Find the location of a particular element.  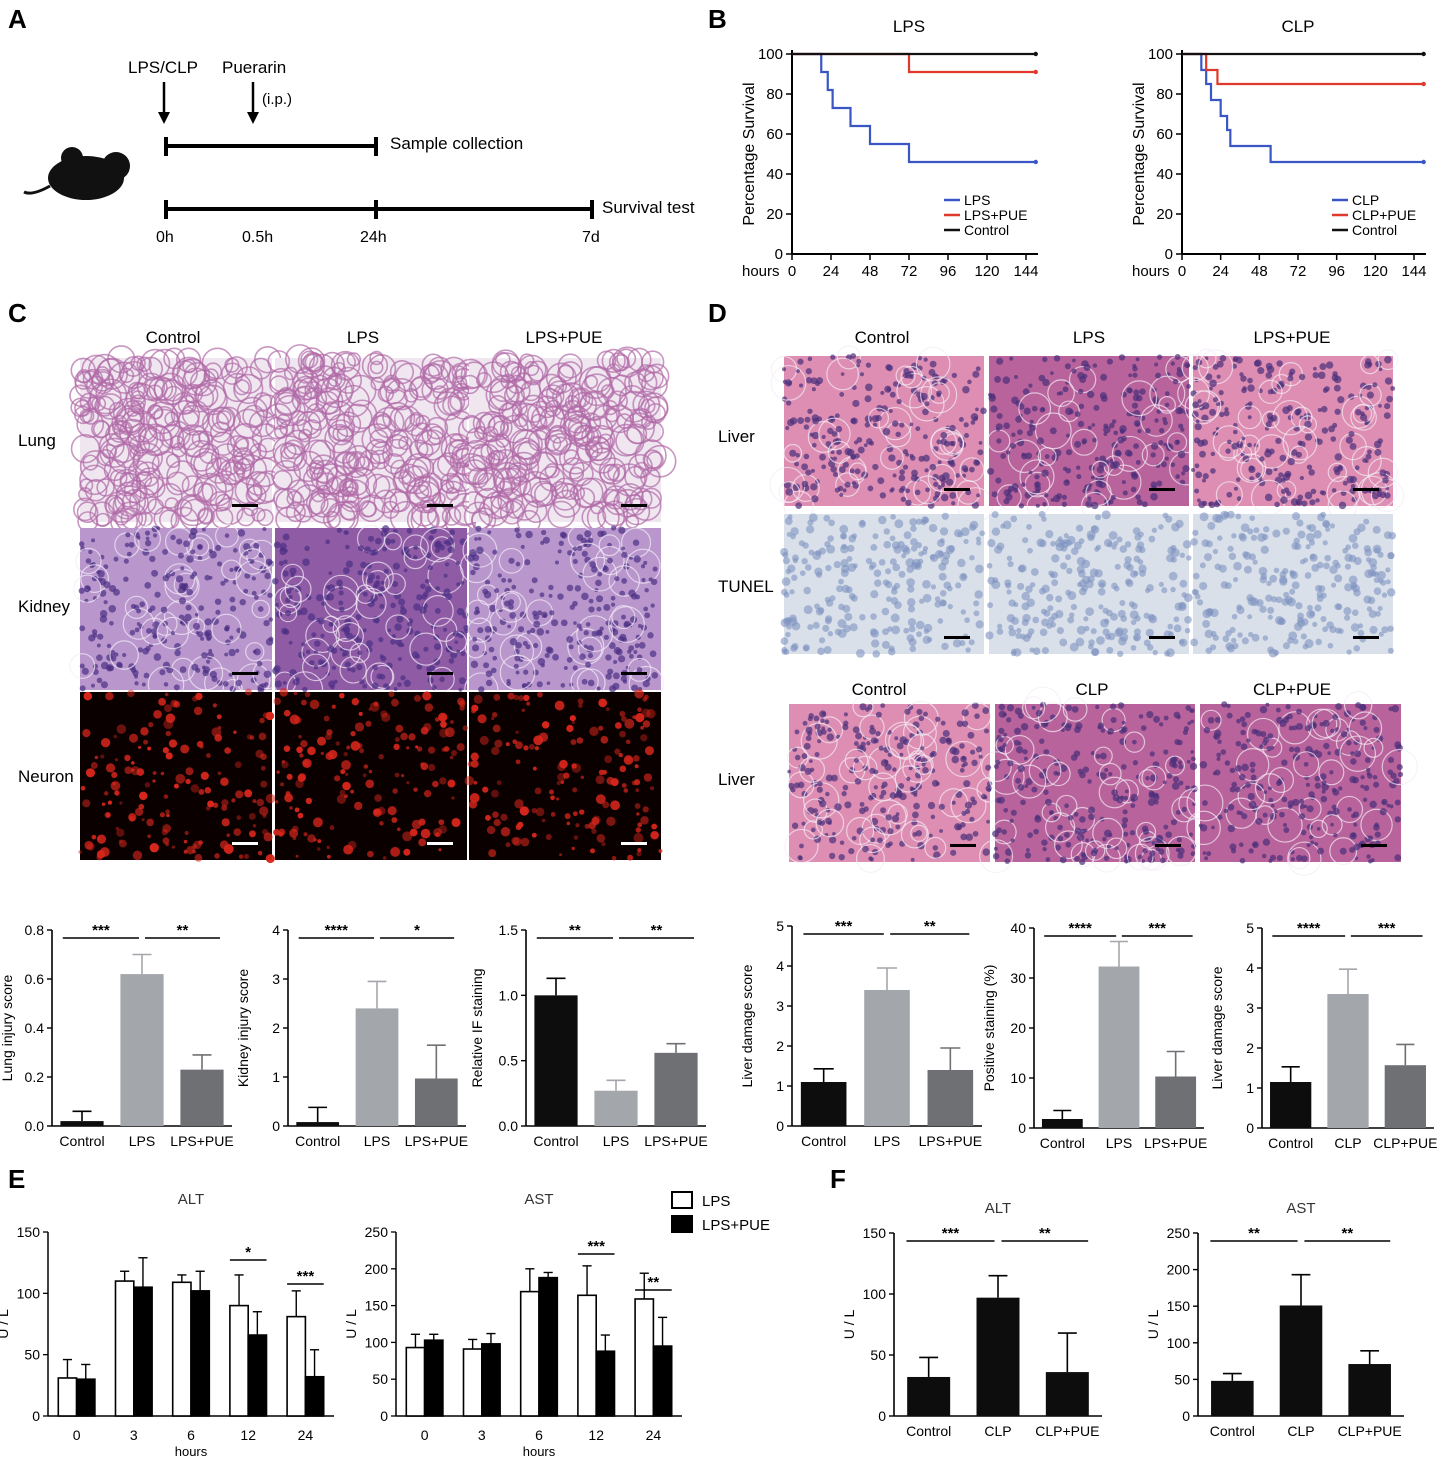

chart-title: CLP is located at coordinates (1297, 26).